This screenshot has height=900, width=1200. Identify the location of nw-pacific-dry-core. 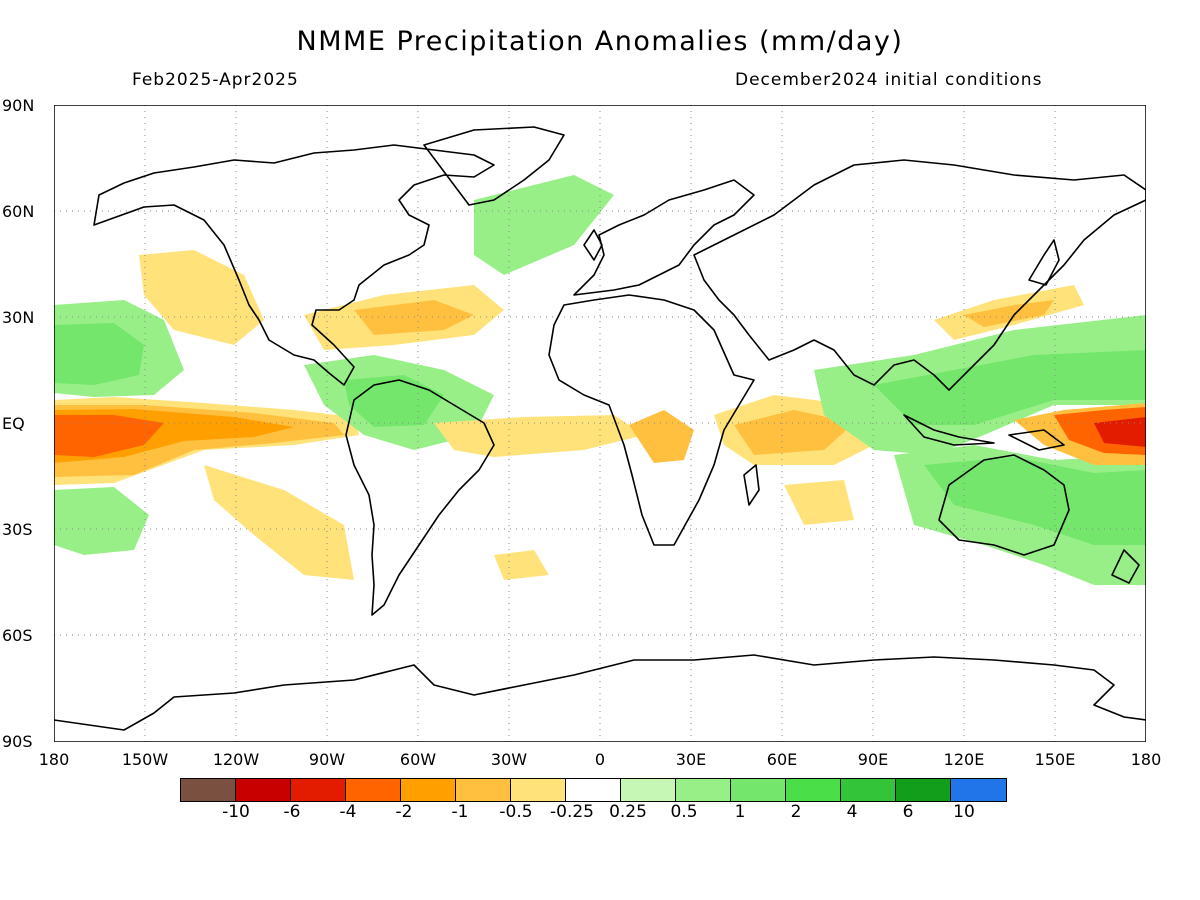
(1009, 313).